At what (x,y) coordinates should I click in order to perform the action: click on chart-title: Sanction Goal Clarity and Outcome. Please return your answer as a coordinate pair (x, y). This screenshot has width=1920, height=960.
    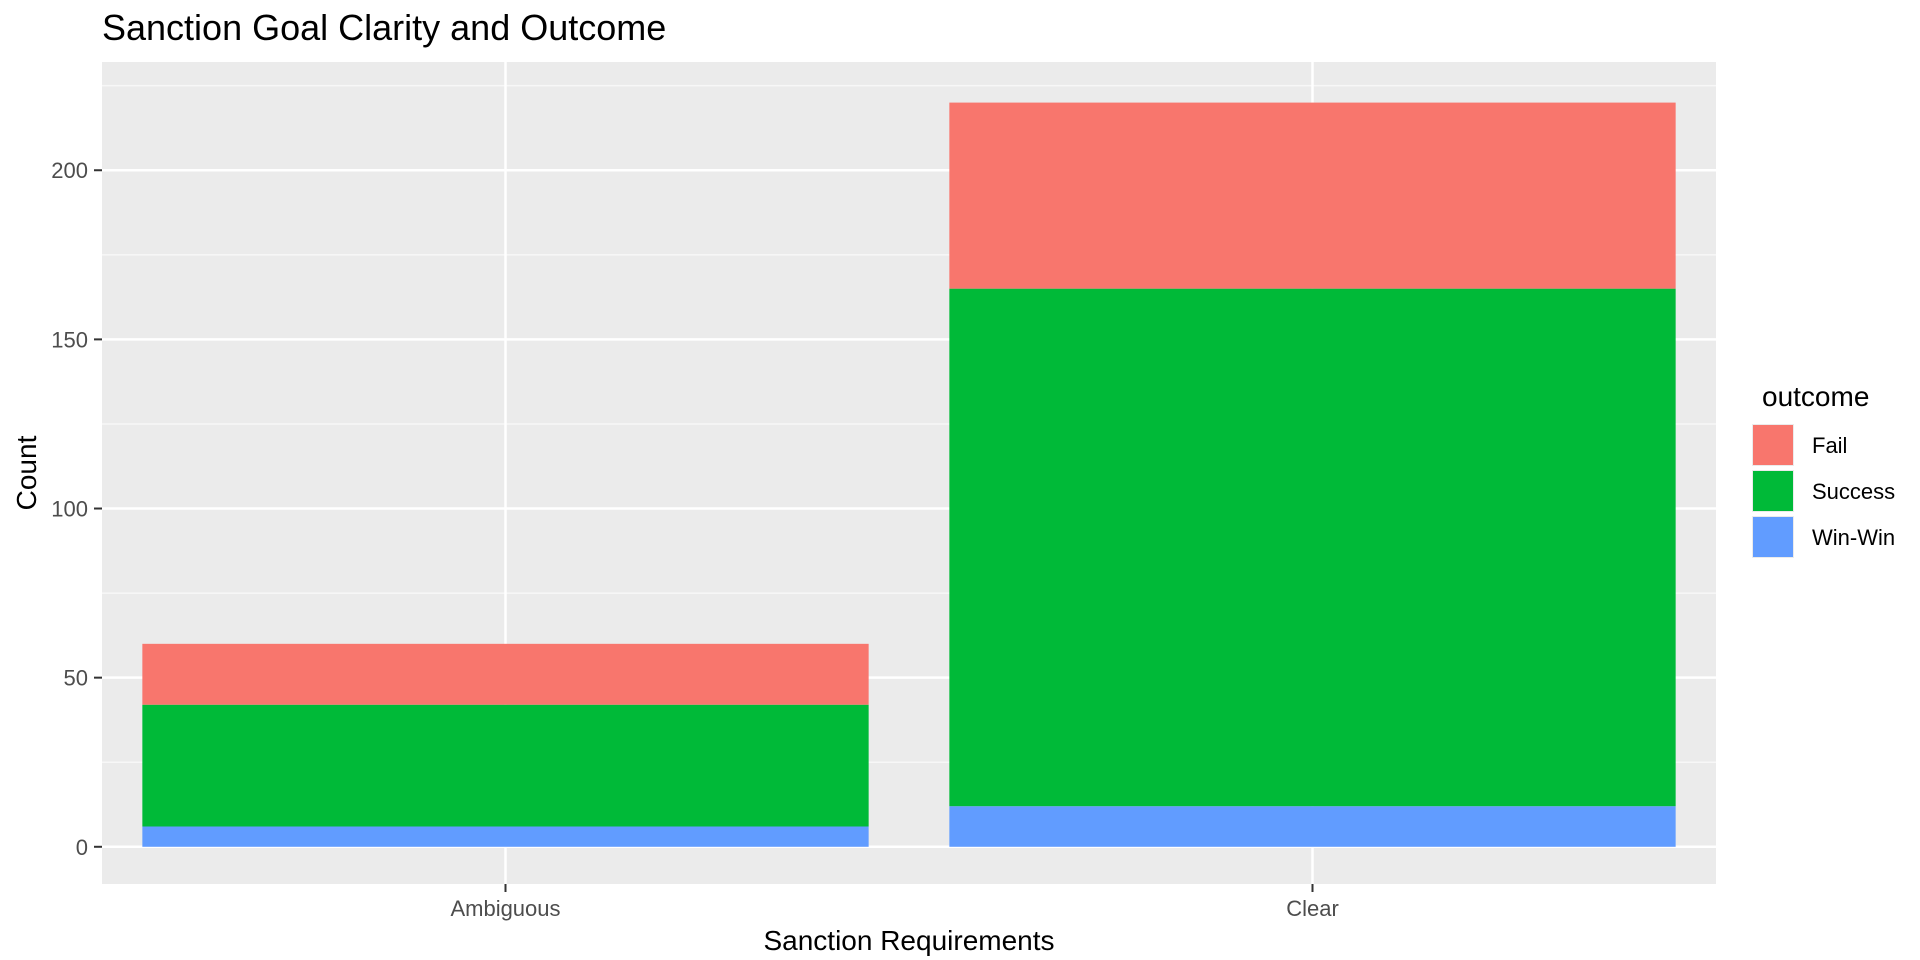
    Looking at the image, I should click on (384, 27).